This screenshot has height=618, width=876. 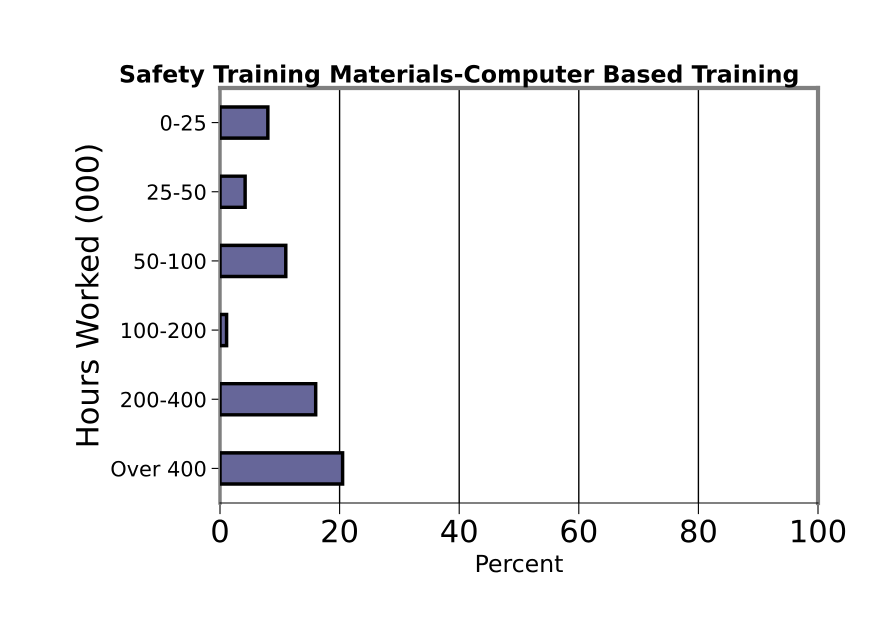 What do you see at coordinates (164, 330) in the screenshot?
I see `y-tick-label: 100-200` at bounding box center [164, 330].